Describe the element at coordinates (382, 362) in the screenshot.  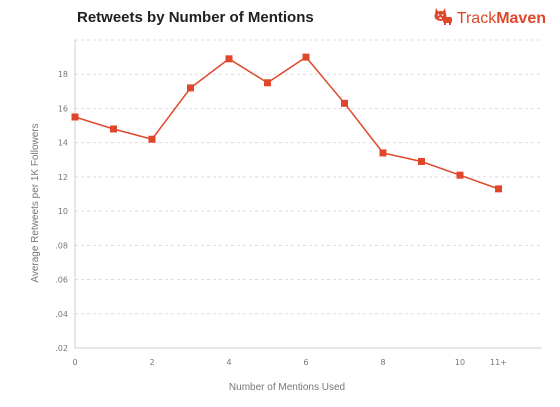
I see `x-tick-label: 8` at that location.